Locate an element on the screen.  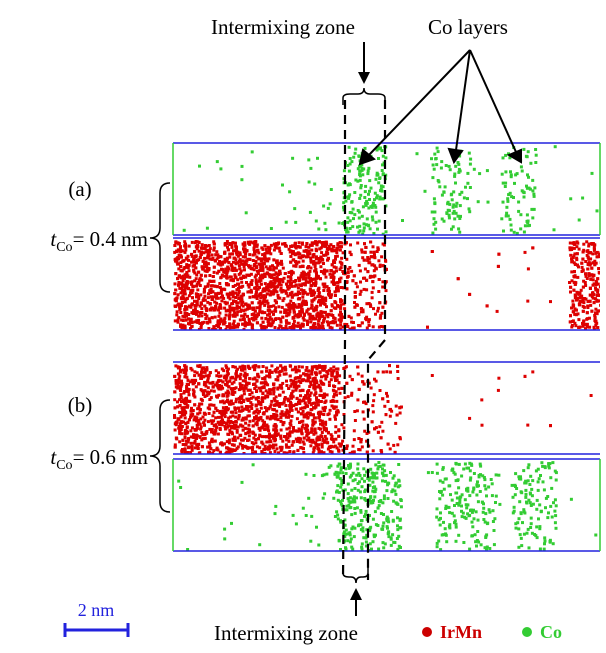
panel-b-label: (b) is located at coordinates (80, 405).